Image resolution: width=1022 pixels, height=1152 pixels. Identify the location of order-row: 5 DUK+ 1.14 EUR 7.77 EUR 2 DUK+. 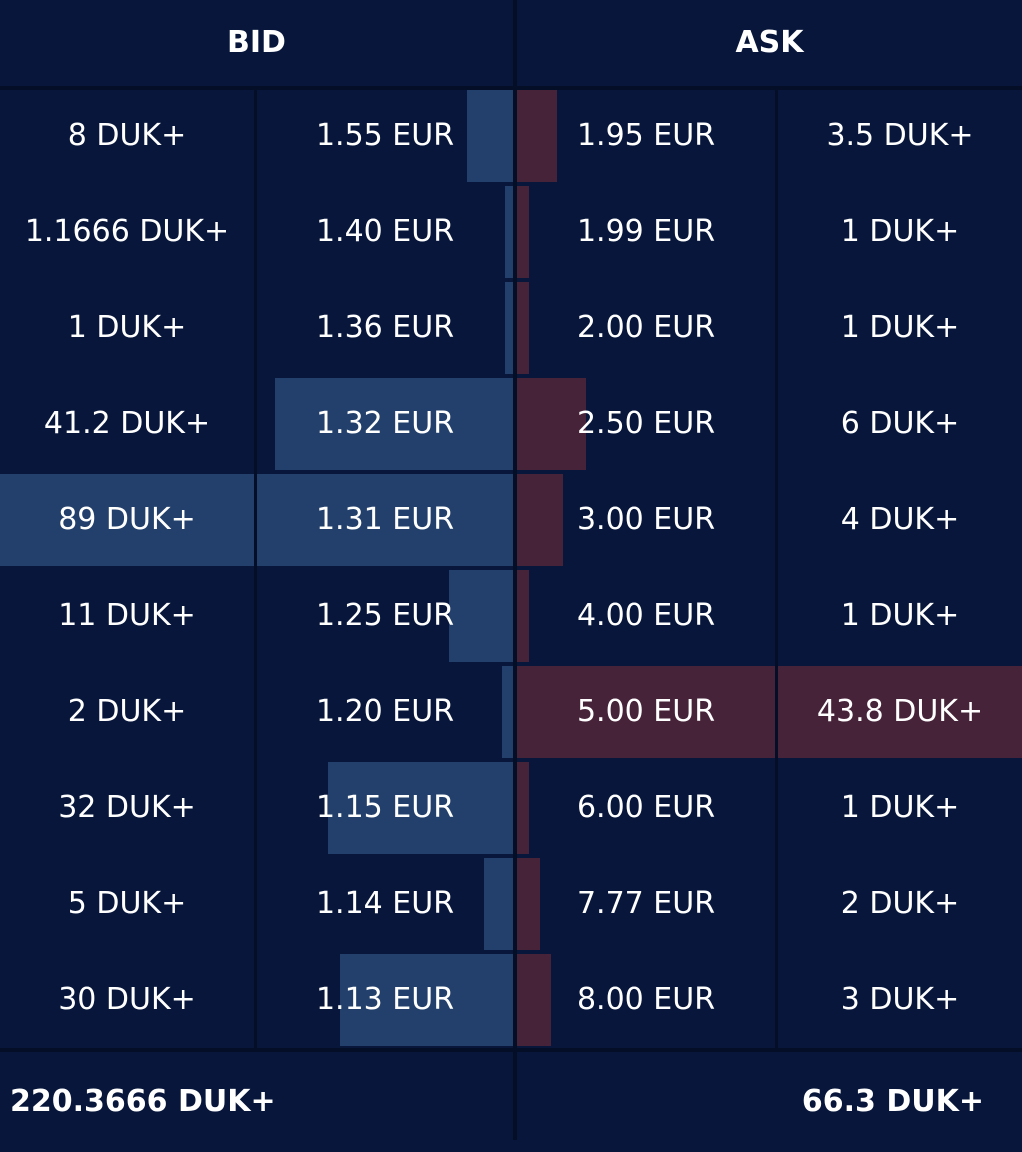
(511, 904).